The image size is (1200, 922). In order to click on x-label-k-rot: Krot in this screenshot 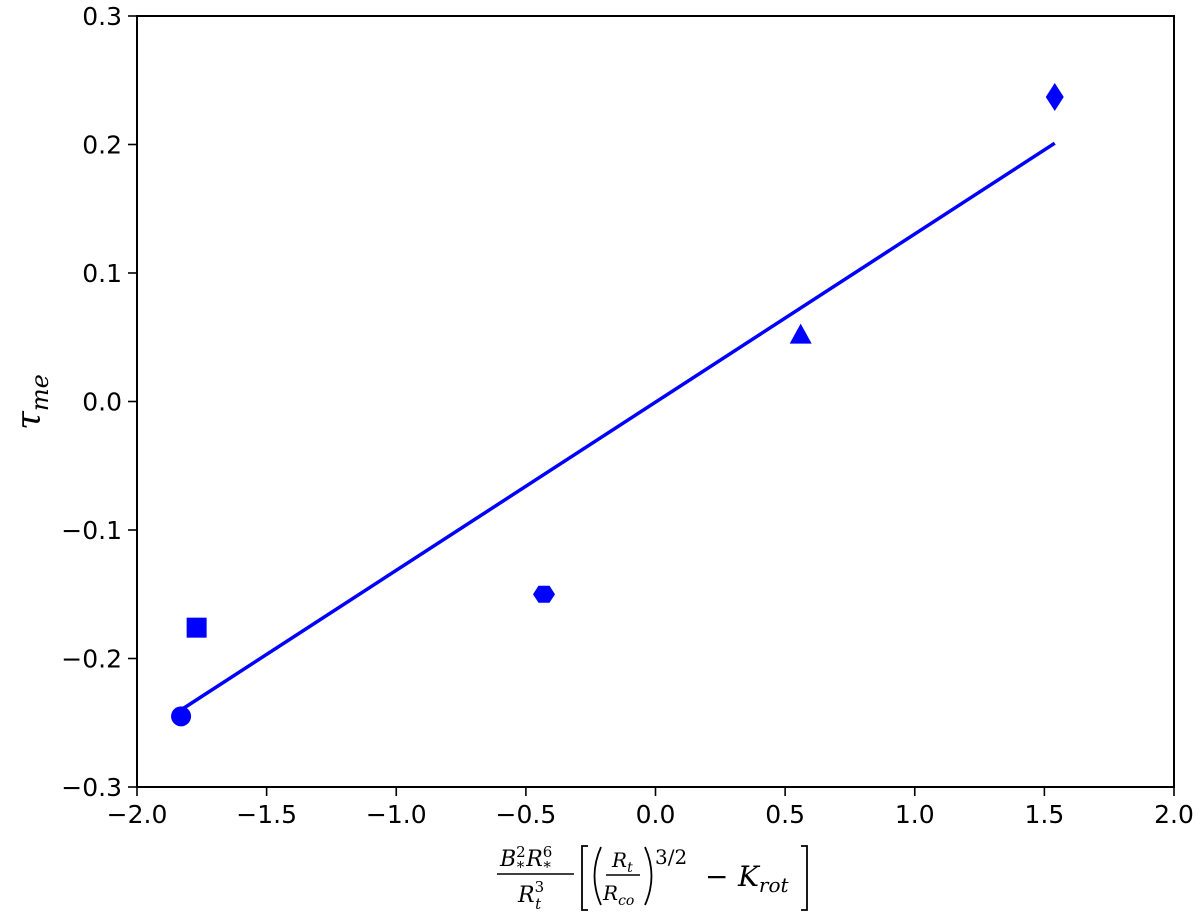, I will do `click(763, 878)`.